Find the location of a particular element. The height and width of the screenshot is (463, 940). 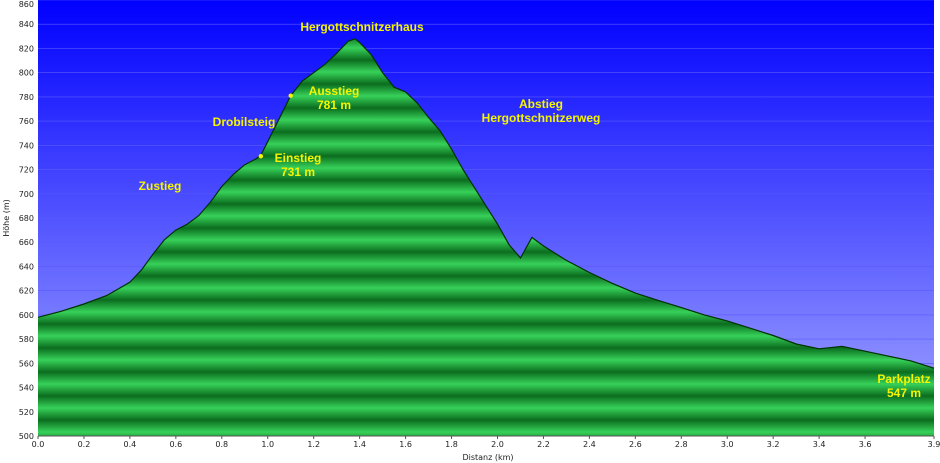

x-tick-label: 2.6 is located at coordinates (635, 444).